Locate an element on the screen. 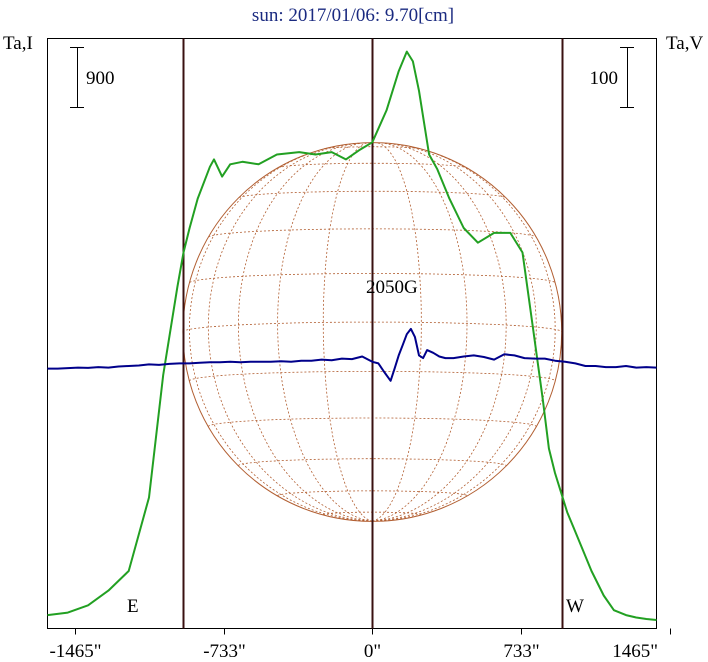 This screenshot has height=662, width=708. west-limb-label: W is located at coordinates (575, 606).